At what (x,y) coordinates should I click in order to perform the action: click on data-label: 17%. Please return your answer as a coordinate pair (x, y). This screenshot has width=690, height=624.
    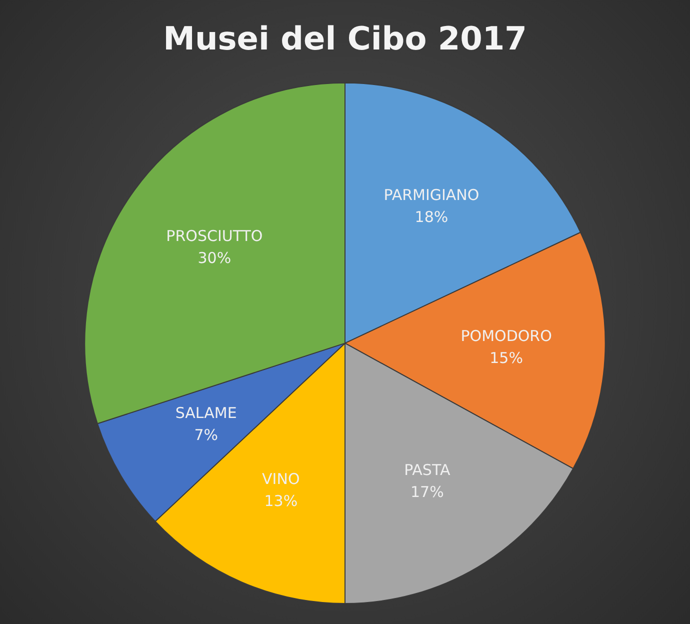
    Looking at the image, I should click on (427, 492).